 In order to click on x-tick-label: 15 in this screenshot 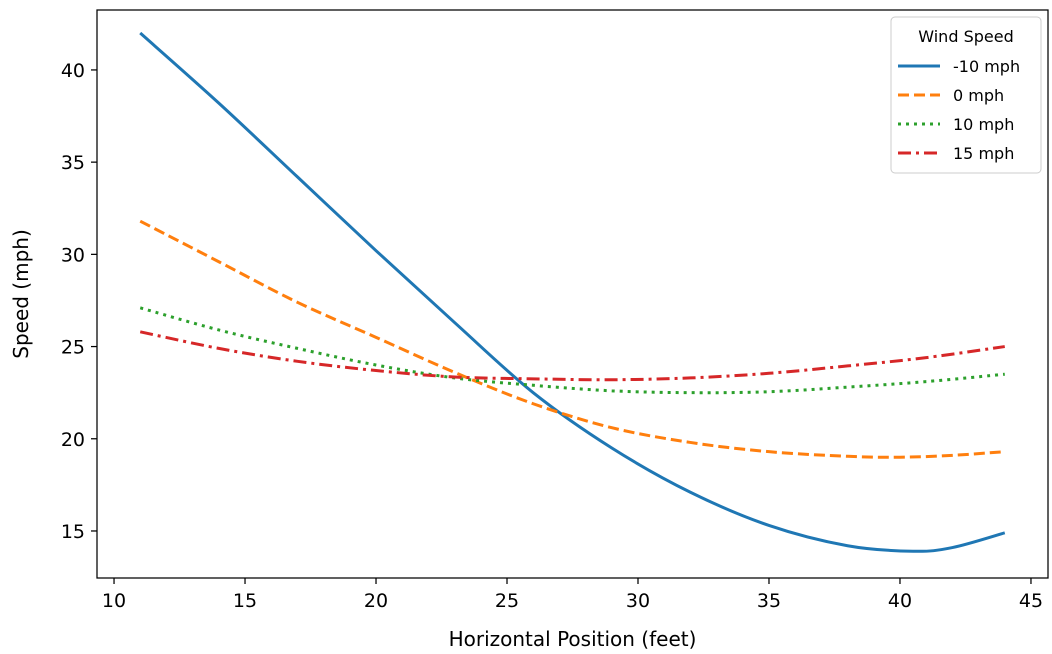, I will do `click(245, 601)`.